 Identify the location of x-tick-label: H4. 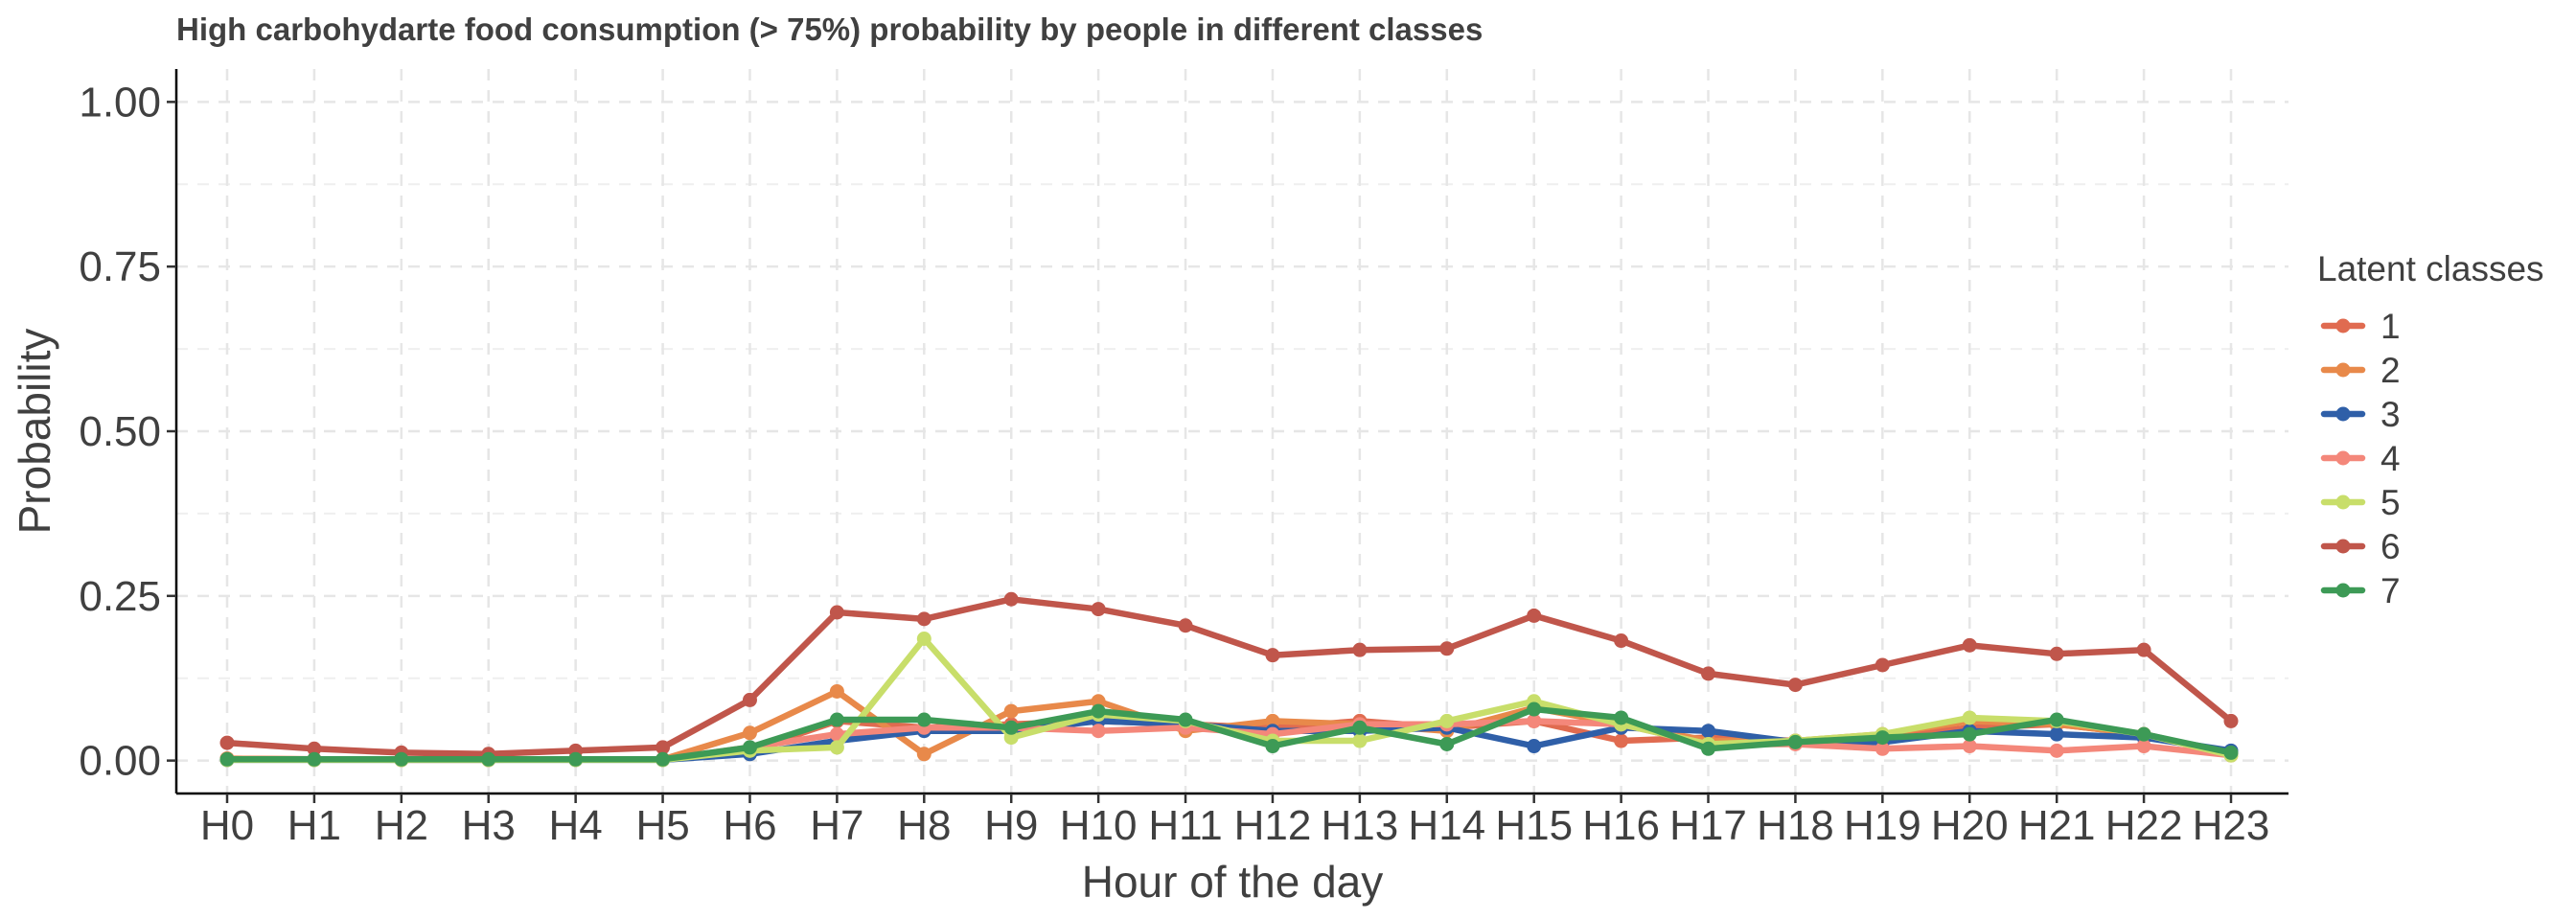
(576, 825).